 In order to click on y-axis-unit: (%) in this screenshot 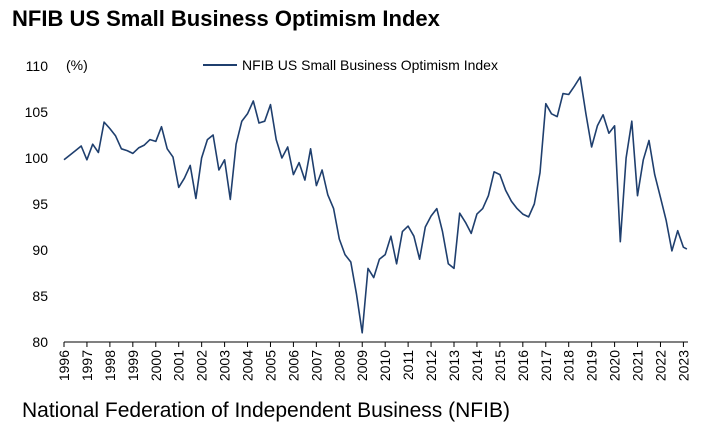, I will do `click(77, 65)`.